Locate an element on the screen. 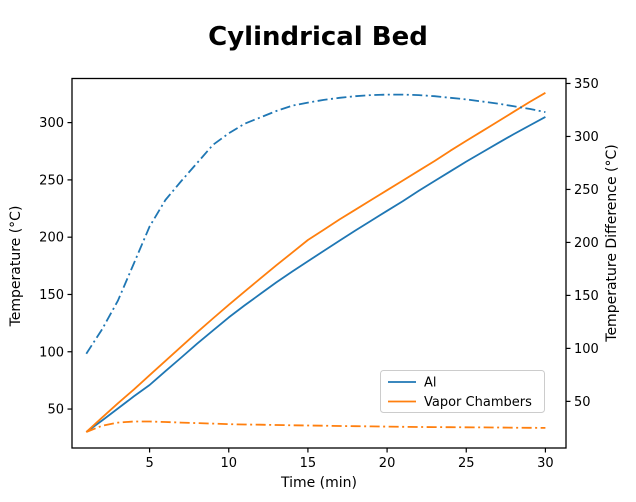 Image resolution: width=636 pixels, height=502 pixels. y-tick-label-left: 150 is located at coordinates (51, 295).